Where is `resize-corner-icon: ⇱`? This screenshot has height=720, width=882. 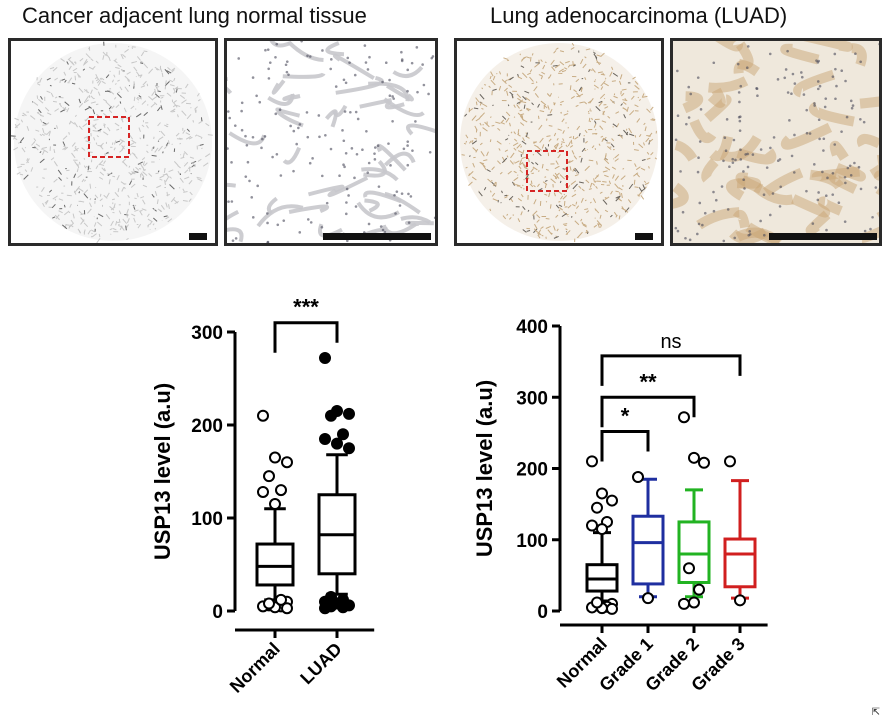
resize-corner-icon: ⇱ is located at coordinates (875, 712).